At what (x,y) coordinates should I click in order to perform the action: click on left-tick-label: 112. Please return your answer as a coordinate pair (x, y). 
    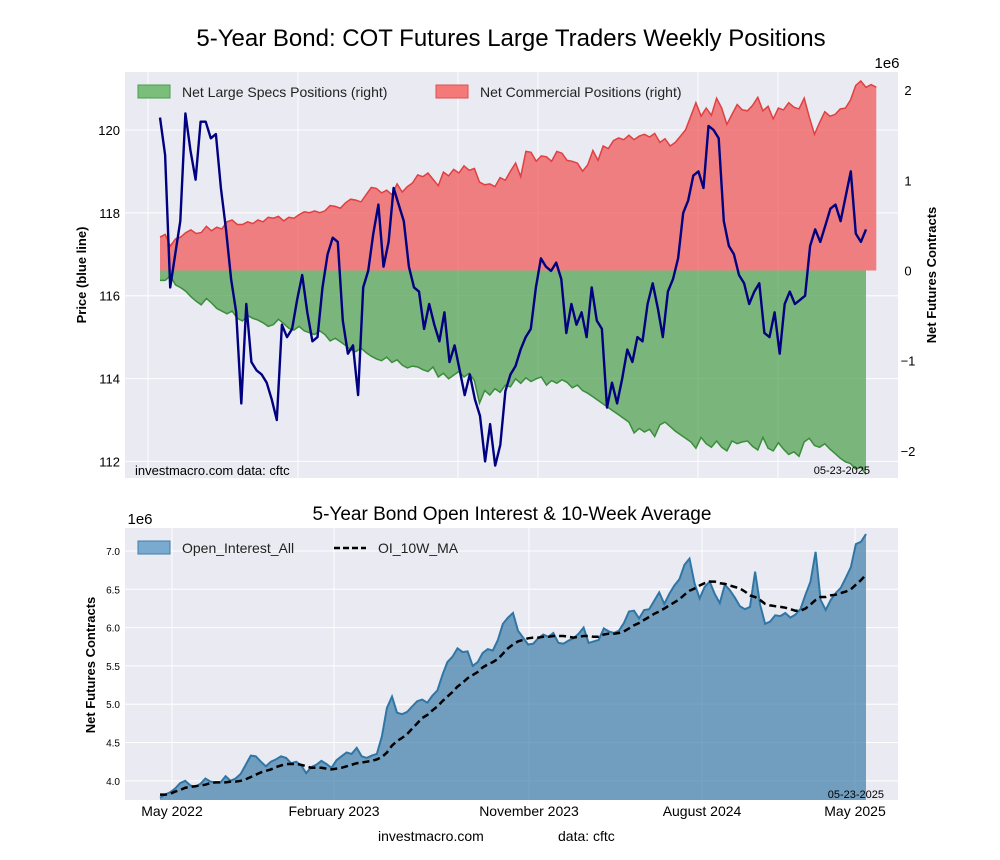
    Looking at the image, I should click on (109, 461).